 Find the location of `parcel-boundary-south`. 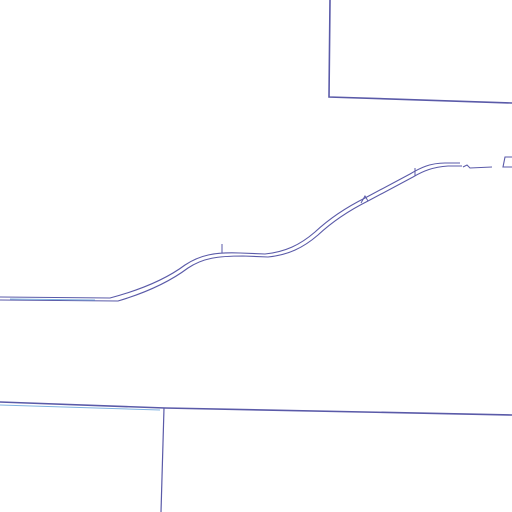

parcel-boundary-south is located at coordinates (256, 408).